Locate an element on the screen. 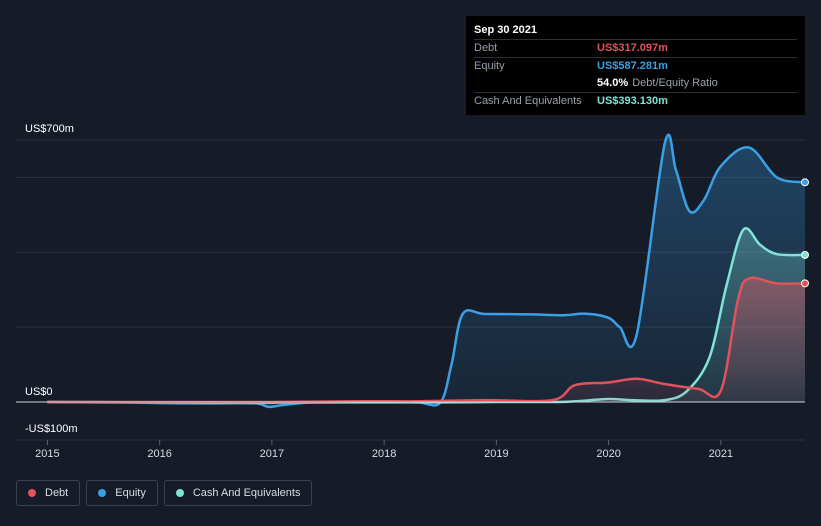 This screenshot has height=526, width=821. x-tick-label: 2016 is located at coordinates (159, 454).